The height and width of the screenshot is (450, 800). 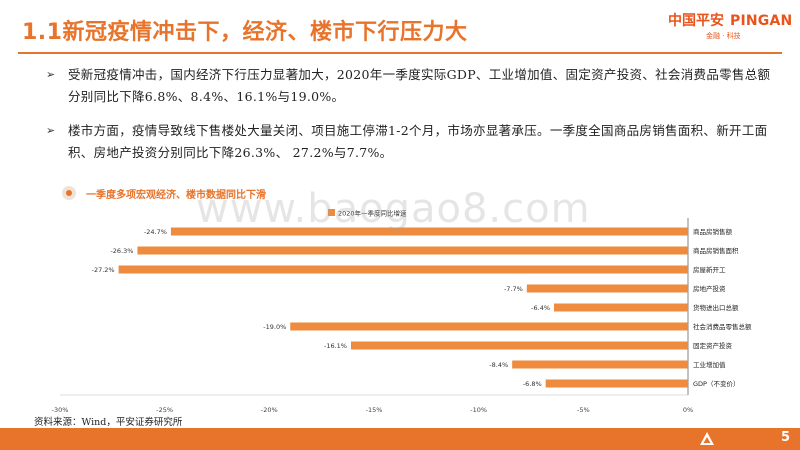 I want to click on page-title: 1.1新冠疫情冲击下，经济、楼市下行压力大, so click(x=245, y=32).